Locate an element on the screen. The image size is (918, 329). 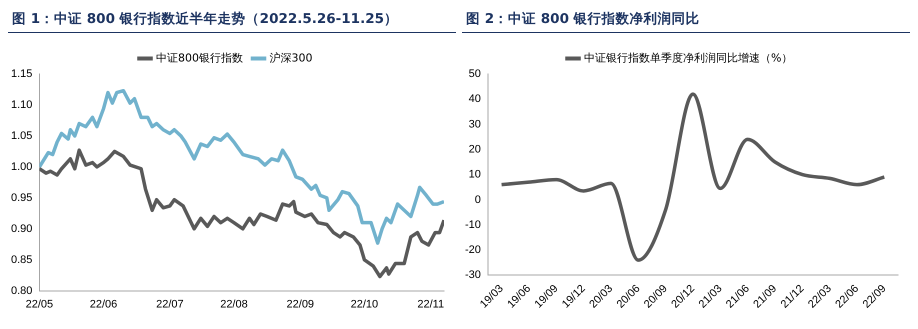
x-tick-label: 22/11 is located at coordinates (430, 304).